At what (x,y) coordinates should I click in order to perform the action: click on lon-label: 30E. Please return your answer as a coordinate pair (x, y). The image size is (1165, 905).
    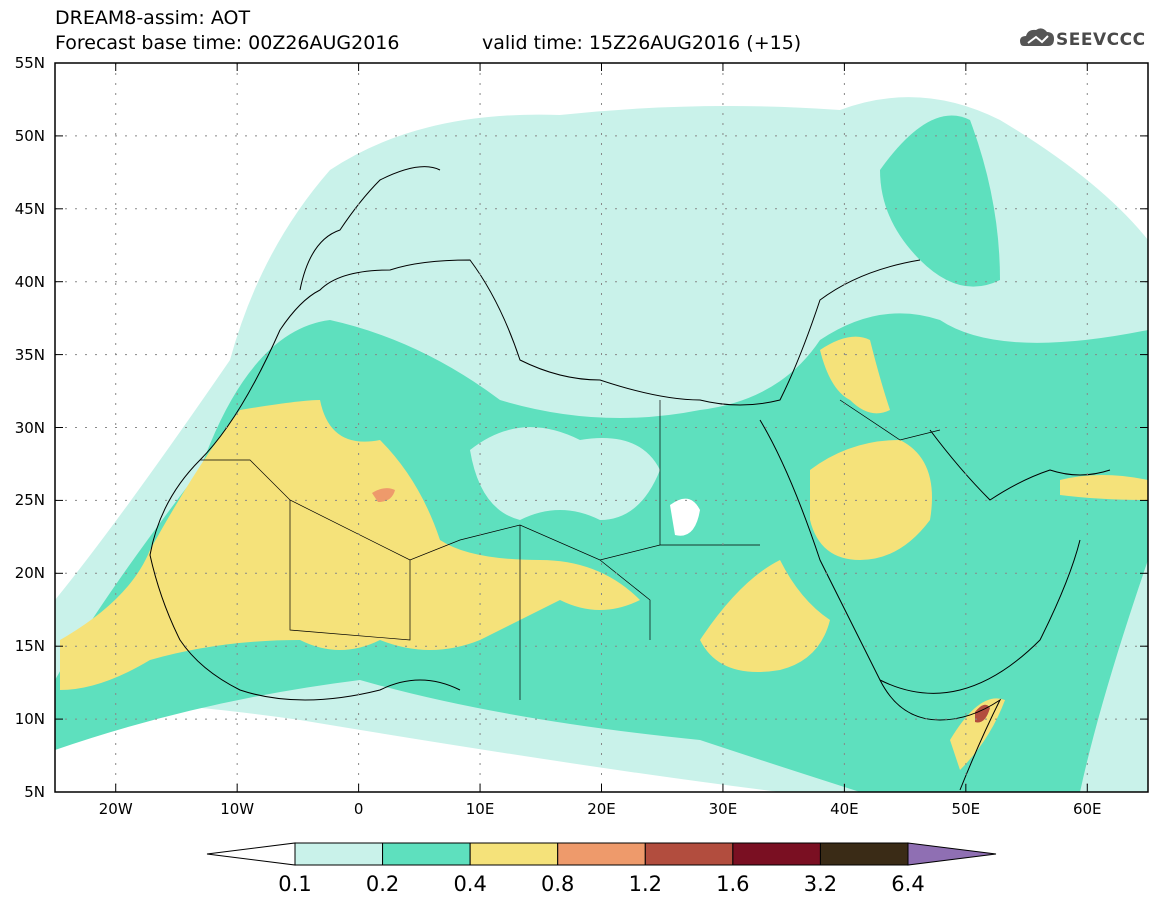
    Looking at the image, I should click on (723, 809).